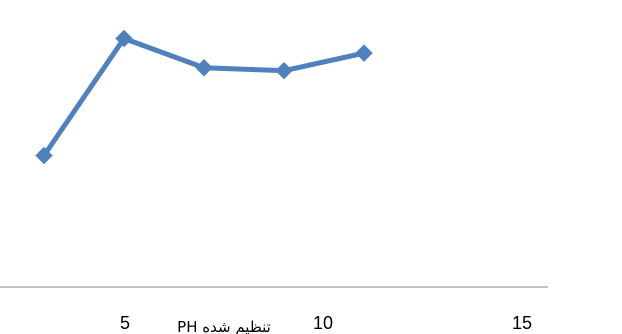 The height and width of the screenshot is (334, 622). Describe the element at coordinates (323, 323) in the screenshot. I see `x-tick-label: 10` at that location.